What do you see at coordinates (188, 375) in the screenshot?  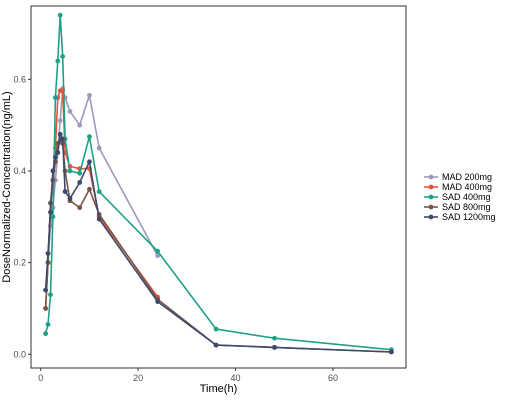 I see `x-axis: 0 20 40 60` at bounding box center [188, 375].